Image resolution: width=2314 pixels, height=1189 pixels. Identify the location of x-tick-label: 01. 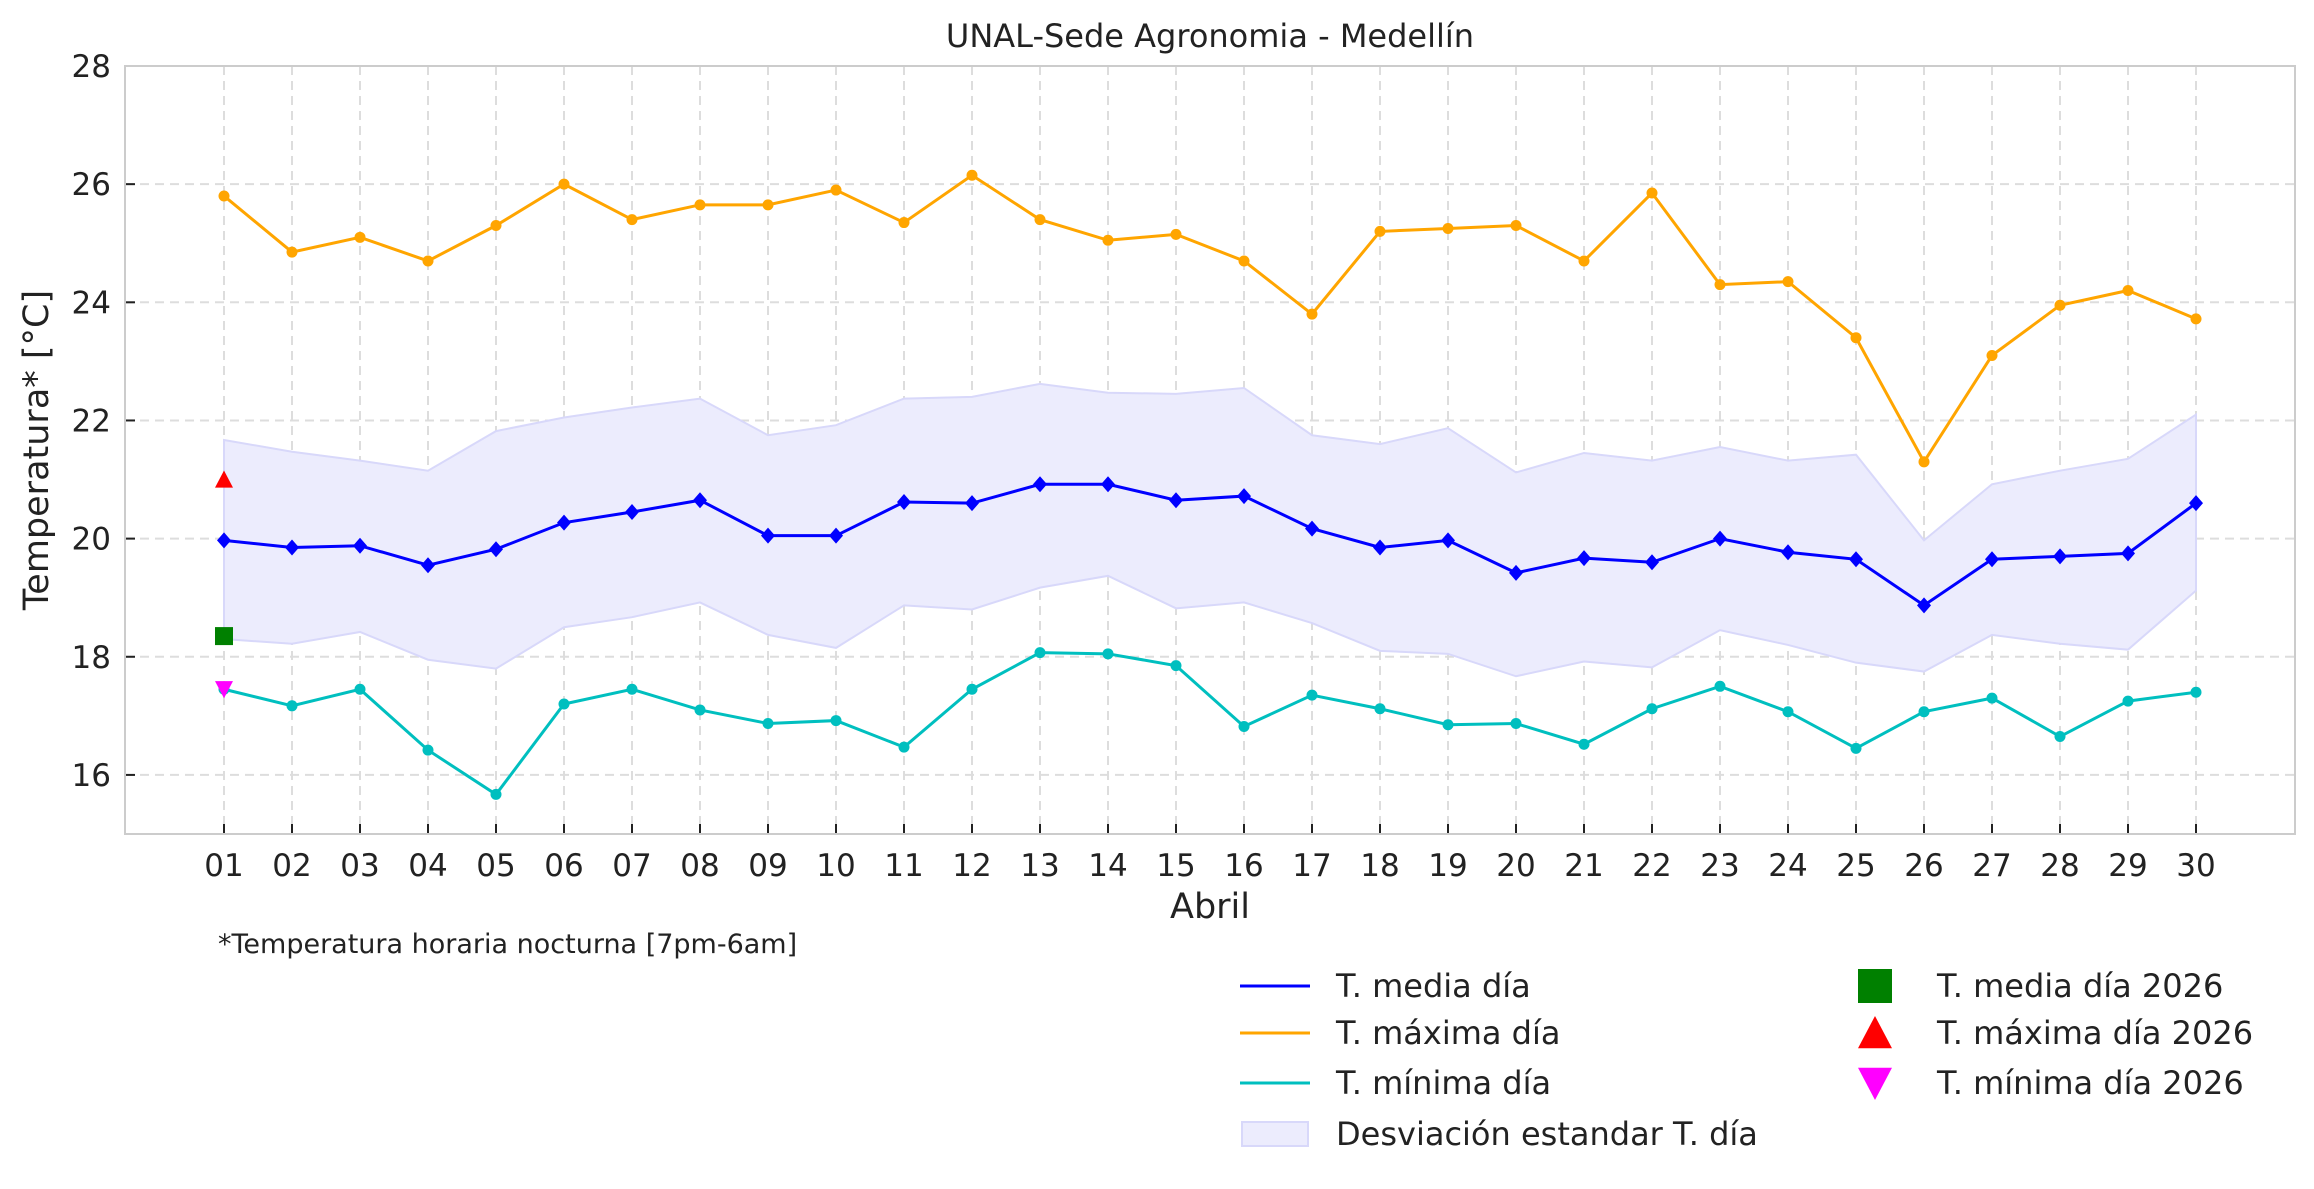
(223, 866).